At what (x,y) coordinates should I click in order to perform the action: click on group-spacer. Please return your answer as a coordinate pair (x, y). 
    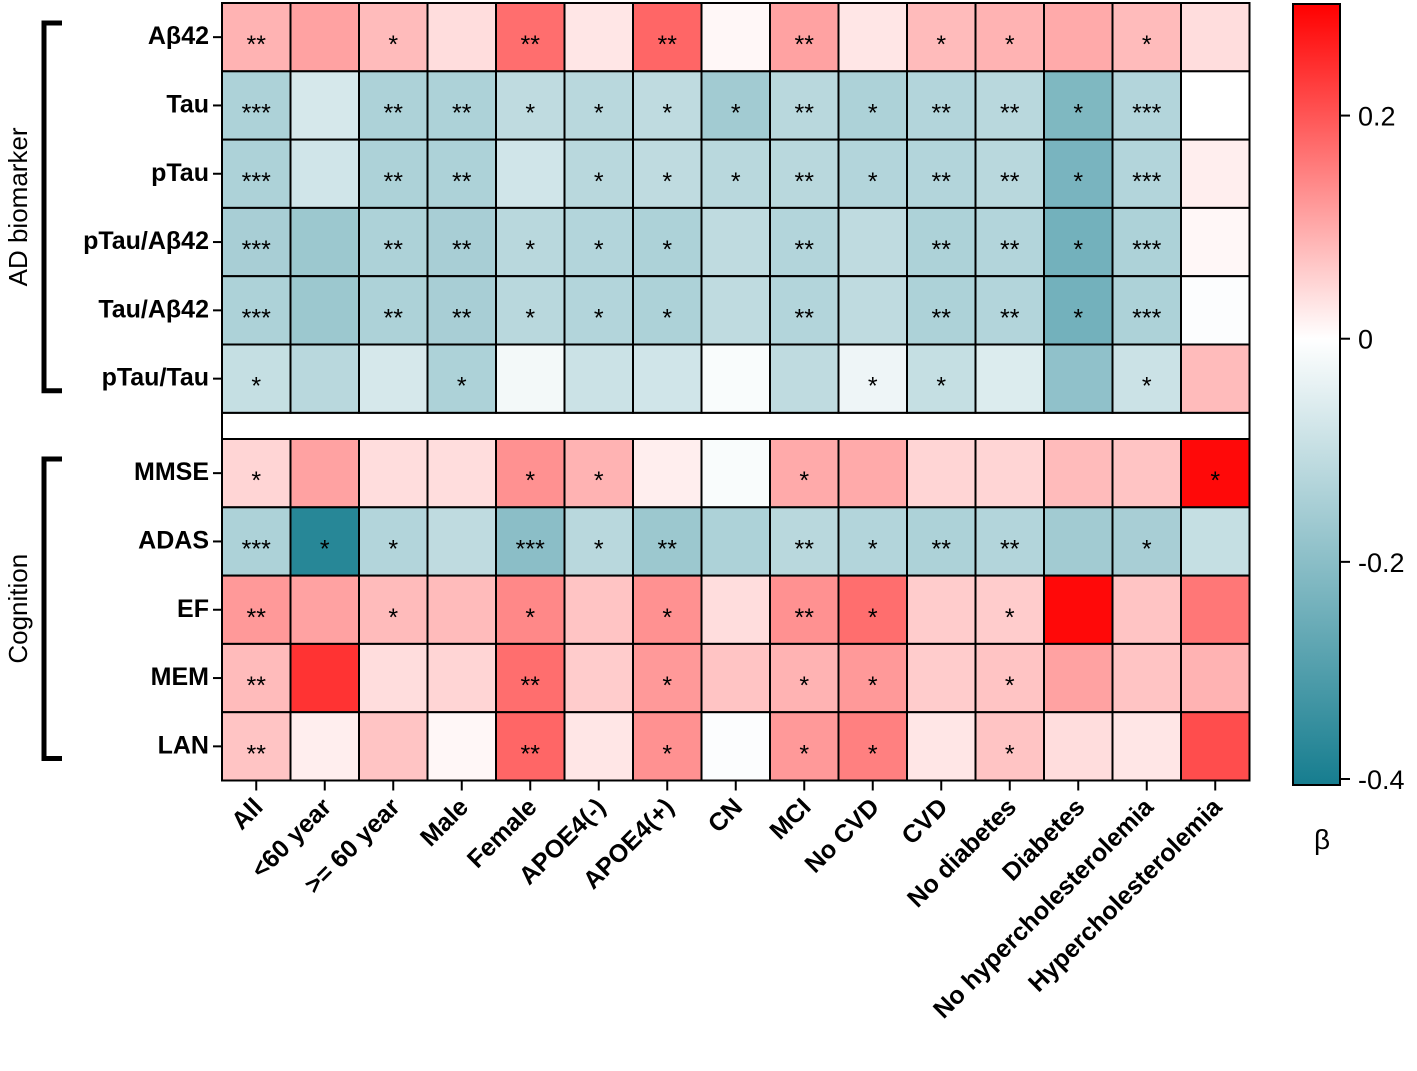
    Looking at the image, I should click on (736, 425).